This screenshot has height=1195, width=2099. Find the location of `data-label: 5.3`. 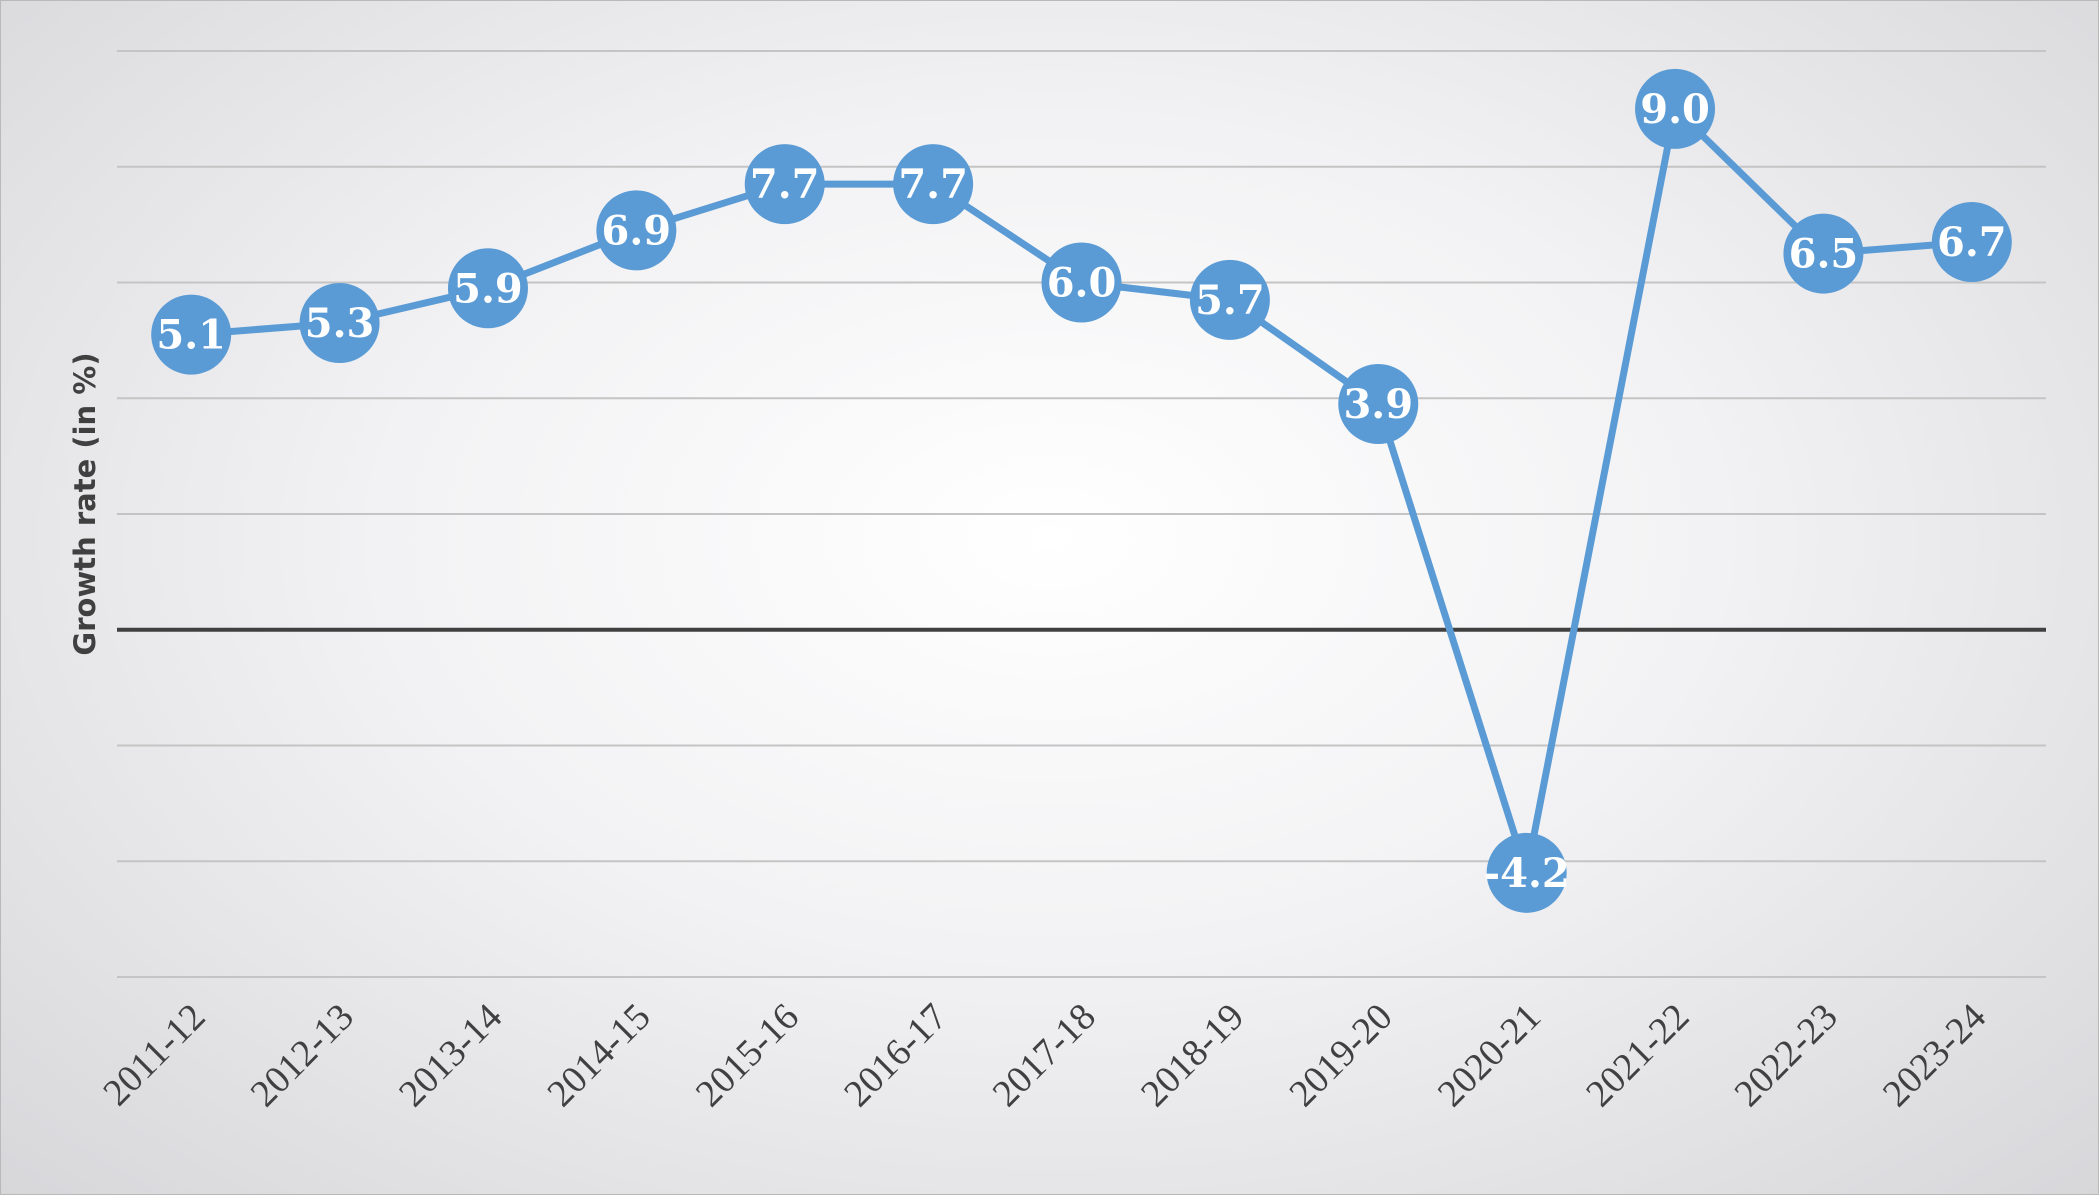

data-label: 5.3 is located at coordinates (340, 323).